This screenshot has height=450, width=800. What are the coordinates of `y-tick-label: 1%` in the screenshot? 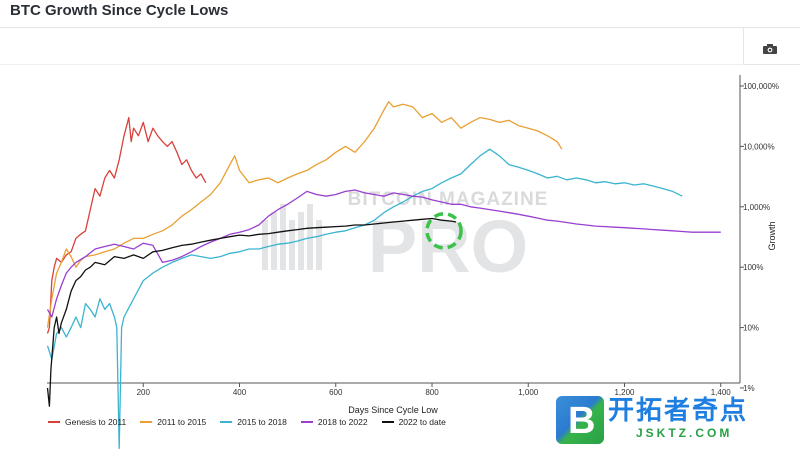 It's located at (749, 388).